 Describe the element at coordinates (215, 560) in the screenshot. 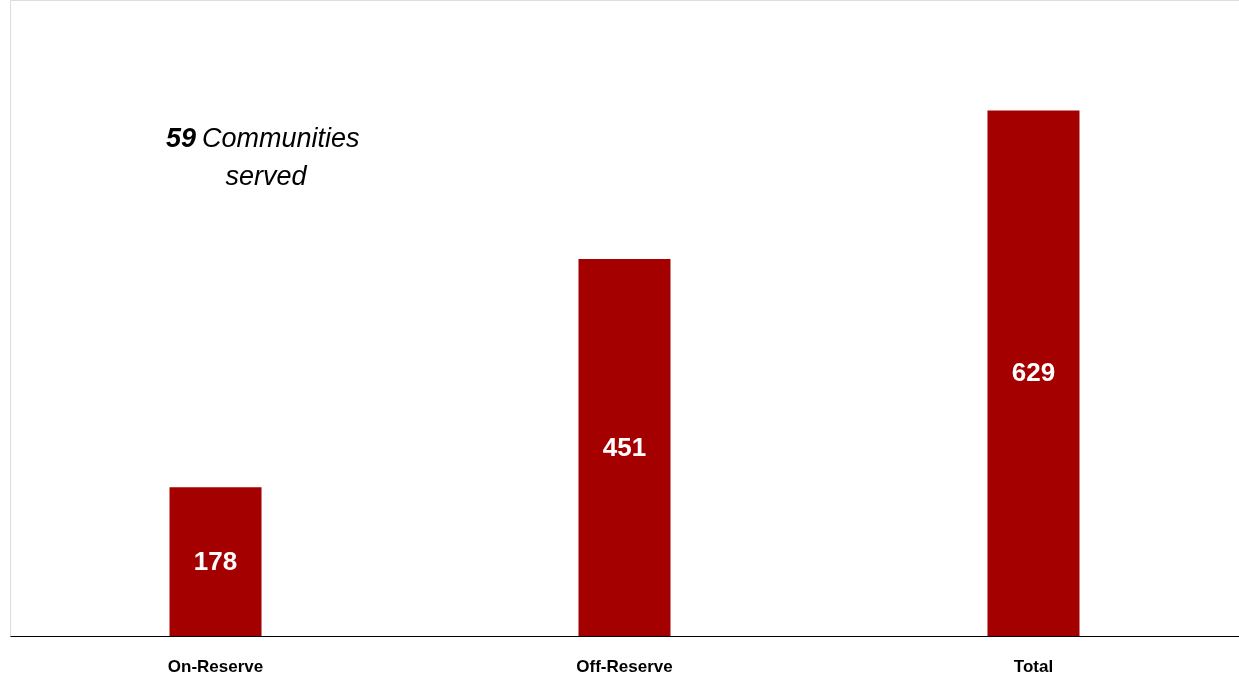

I see `data-label: 178` at that location.